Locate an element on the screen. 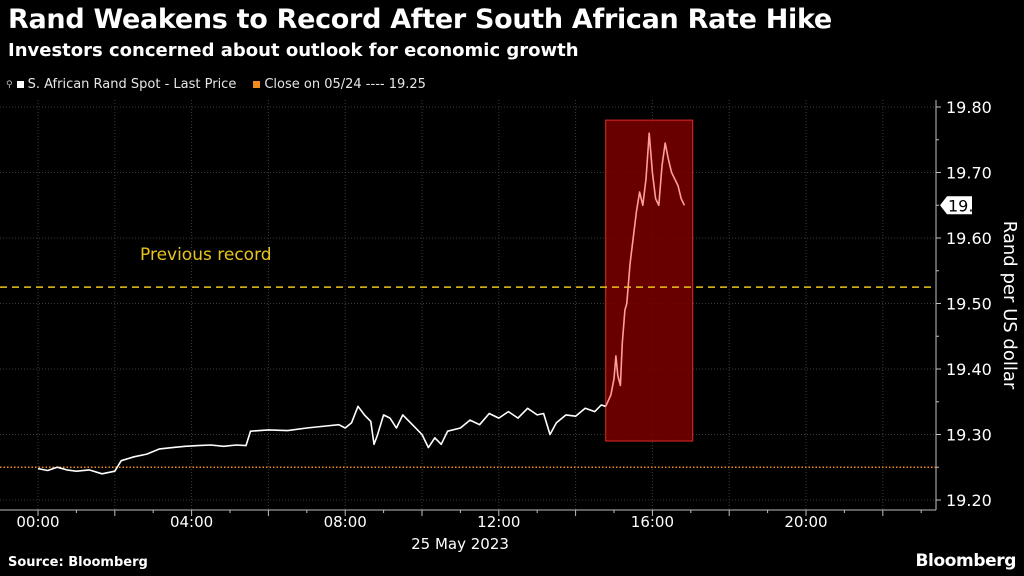  last-price-tag is located at coordinates (956, 205).